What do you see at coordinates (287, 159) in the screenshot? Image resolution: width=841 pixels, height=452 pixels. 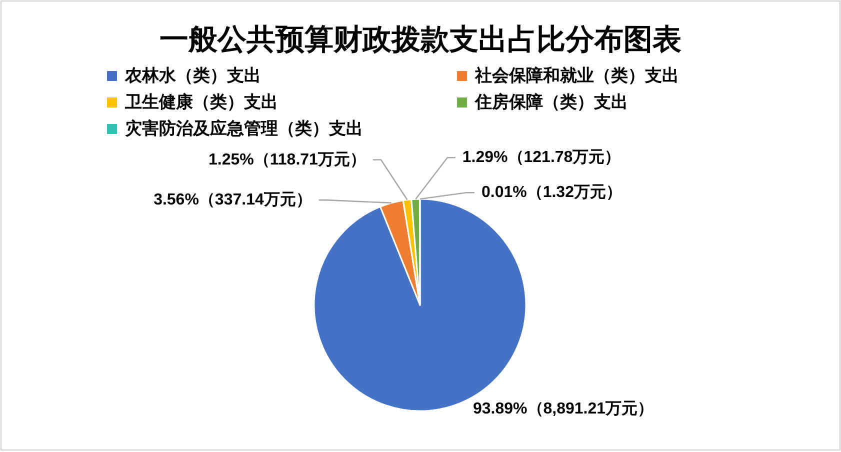 I see `data-label: 1.25%（118.71万元）` at bounding box center [287, 159].